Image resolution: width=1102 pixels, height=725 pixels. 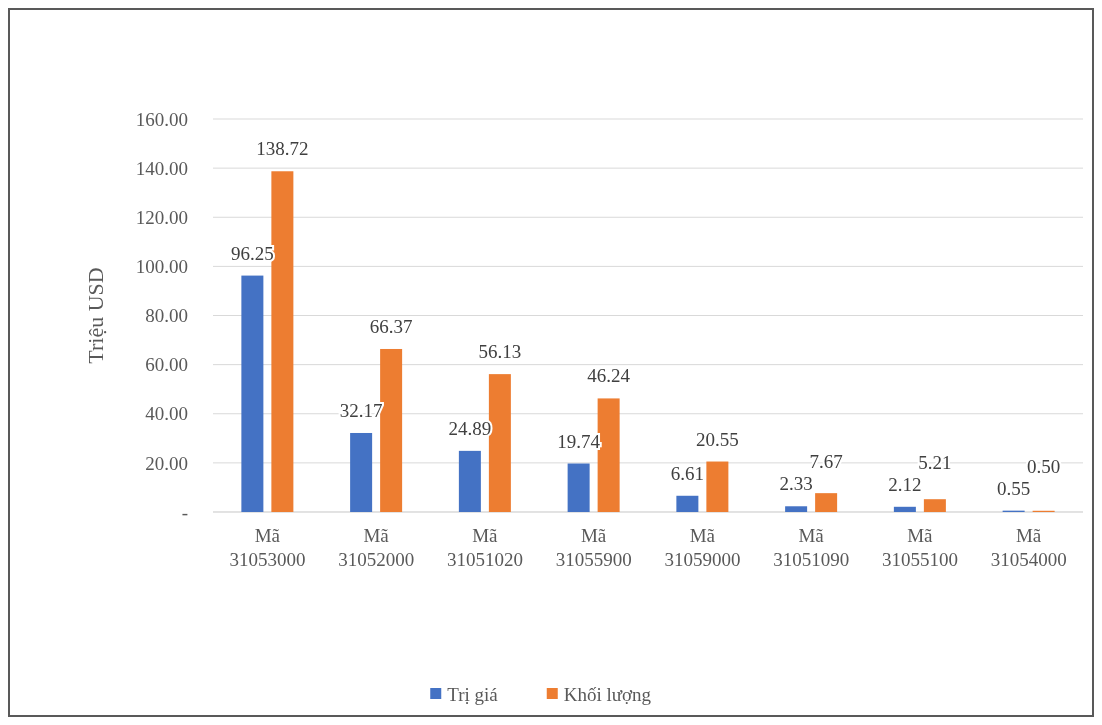 I want to click on data-label: 0.50, so click(x=1044, y=466).